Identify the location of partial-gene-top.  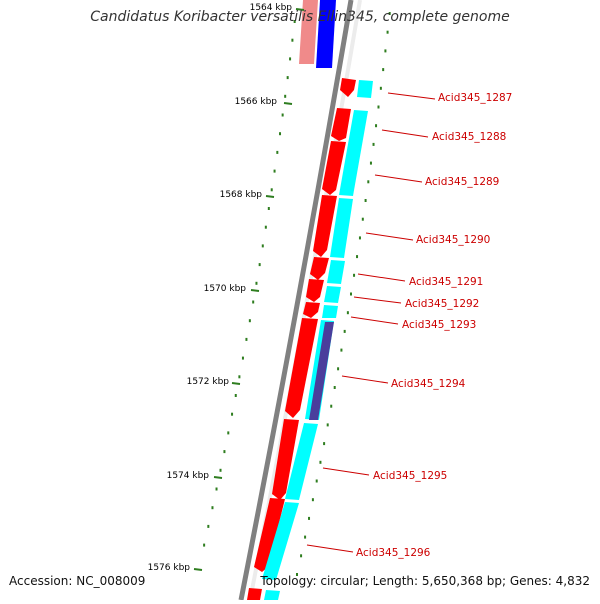
(317, 34).